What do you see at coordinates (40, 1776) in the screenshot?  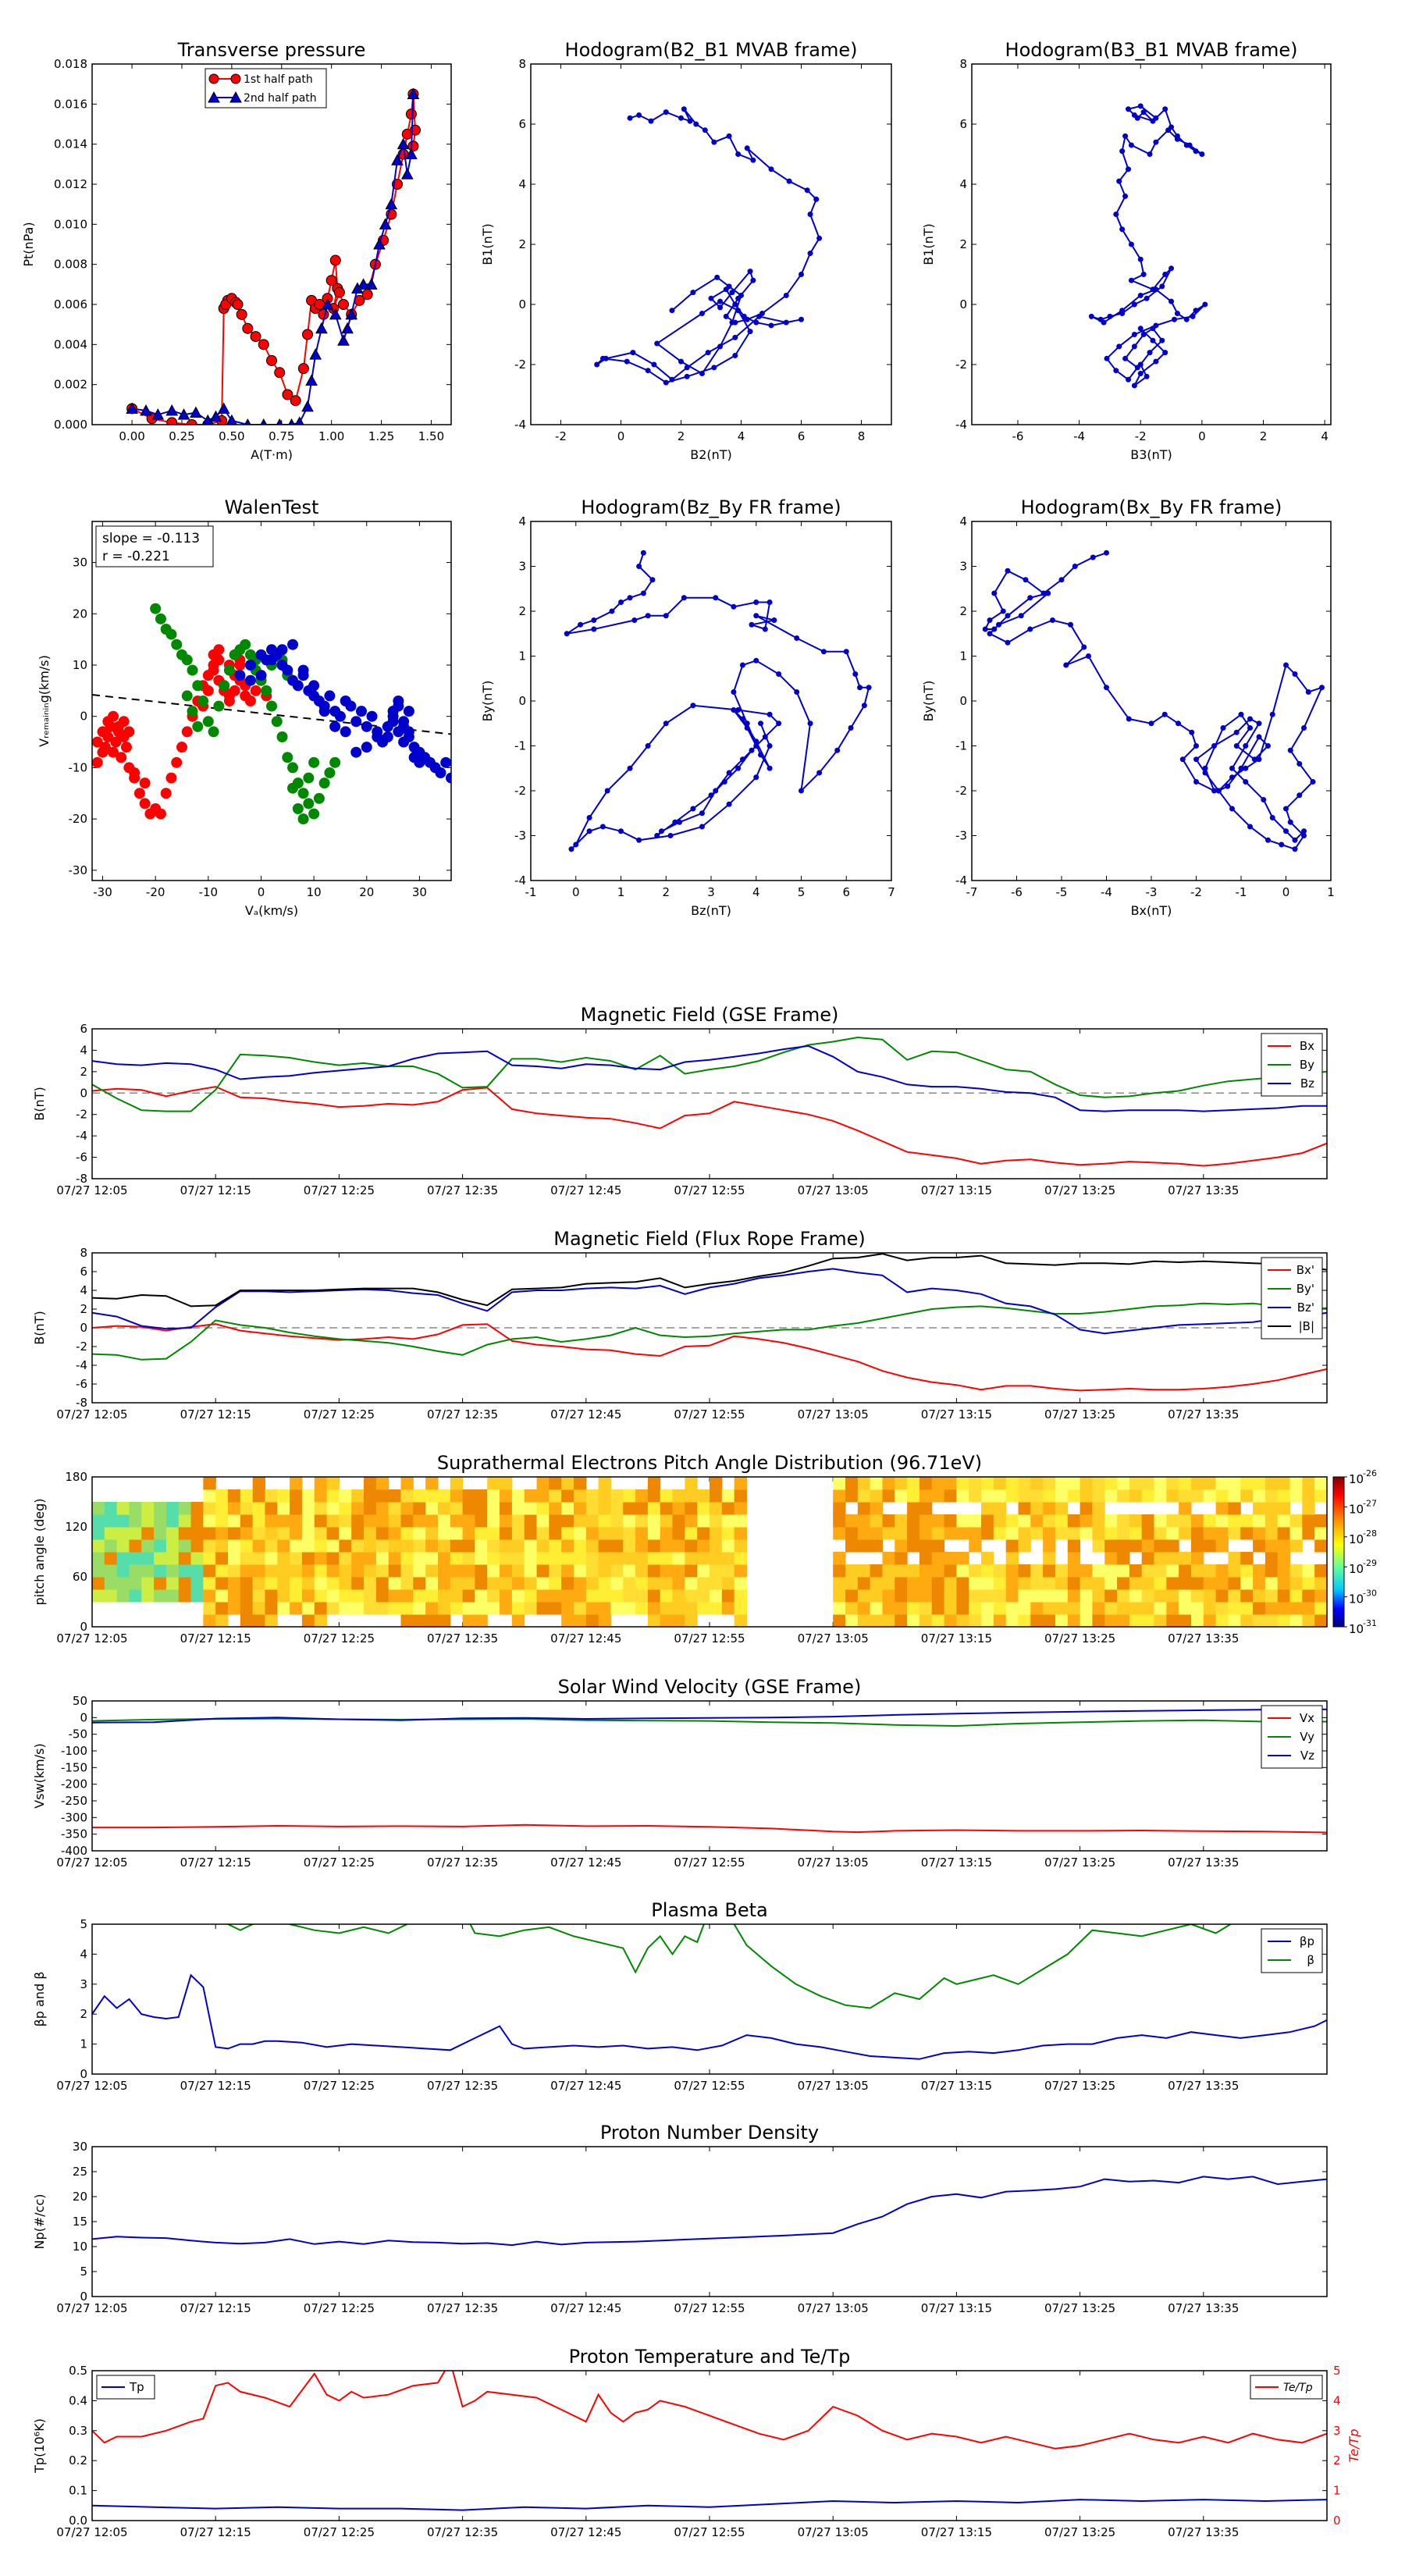 I see `y-axis-label: Vsw(km/s)` at bounding box center [40, 1776].